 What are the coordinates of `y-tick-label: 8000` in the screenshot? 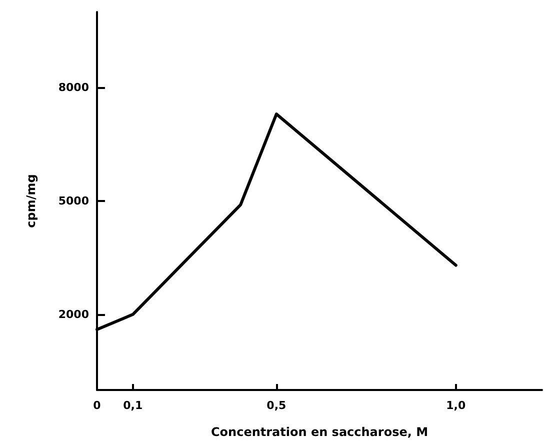 It's located at (74, 87).